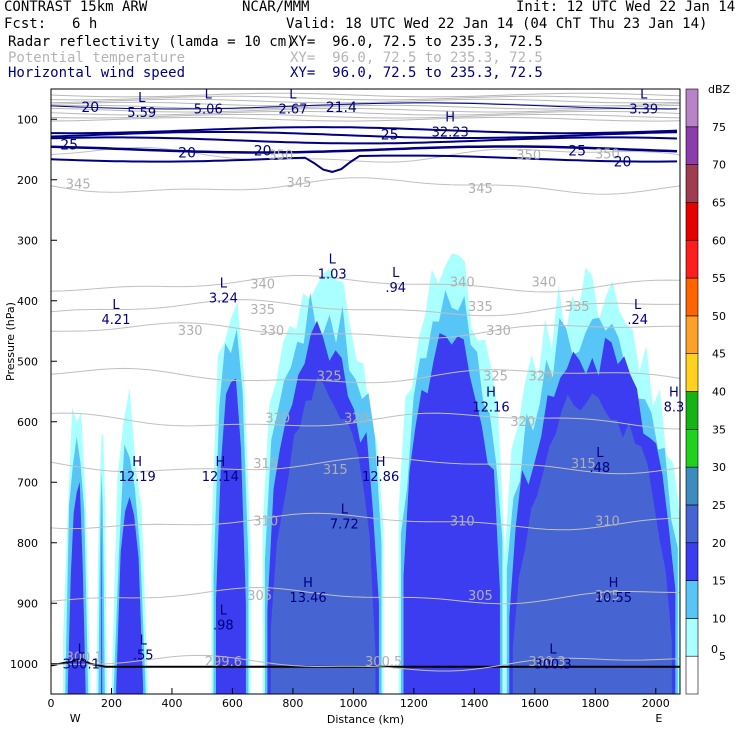 The height and width of the screenshot is (740, 740). I want to click on wind-label: 25, so click(577, 152).